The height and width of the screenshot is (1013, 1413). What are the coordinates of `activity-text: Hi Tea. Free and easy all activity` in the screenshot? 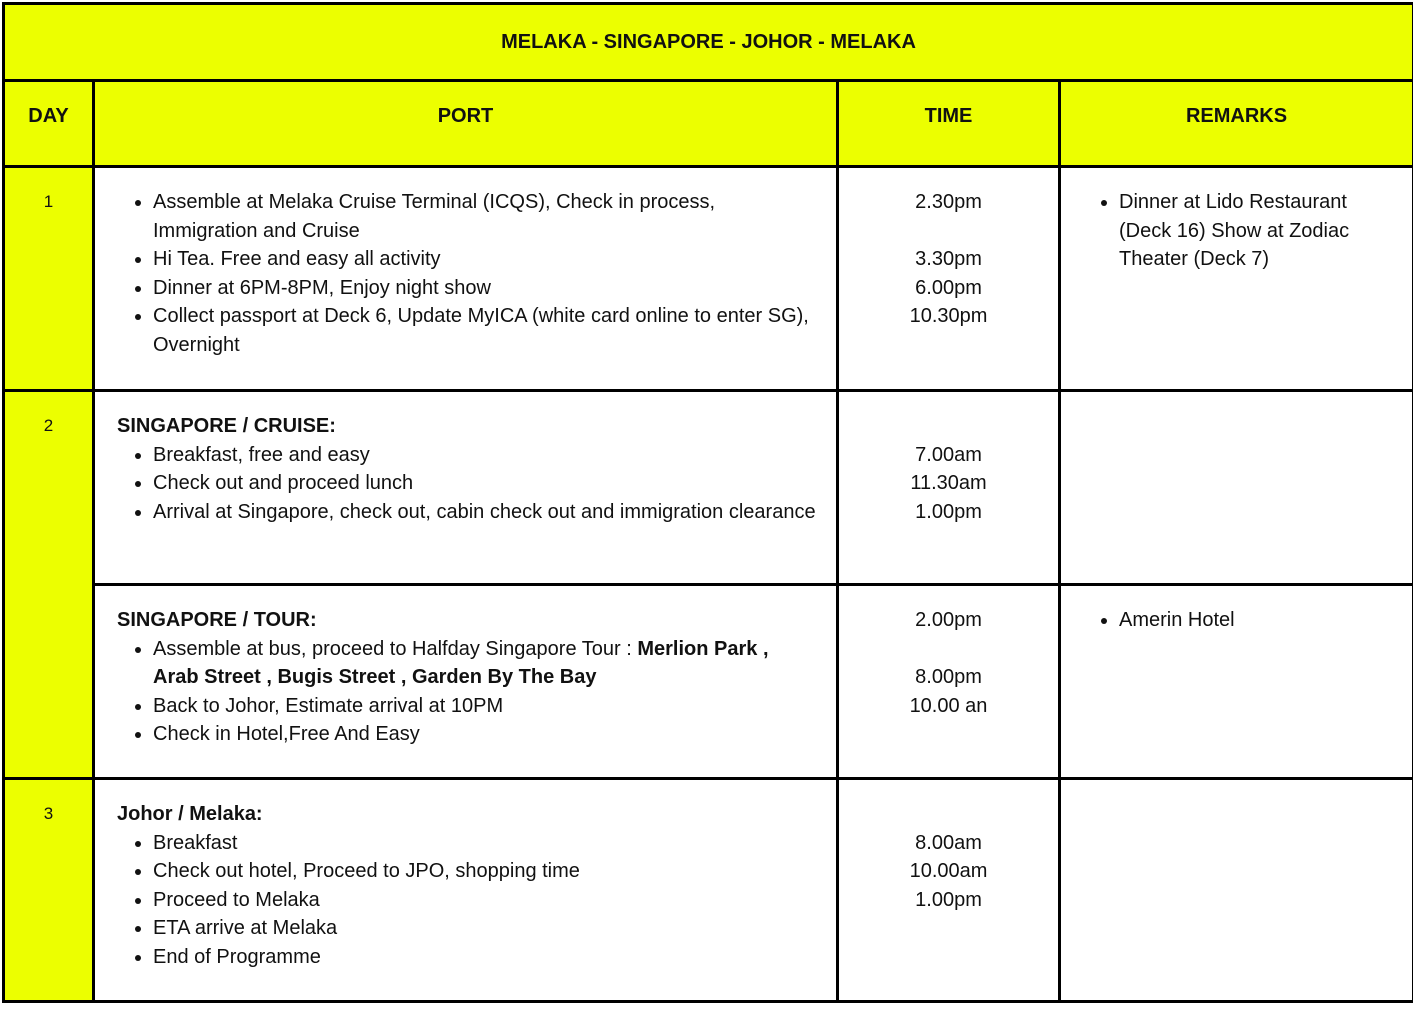 It's located at (297, 259).